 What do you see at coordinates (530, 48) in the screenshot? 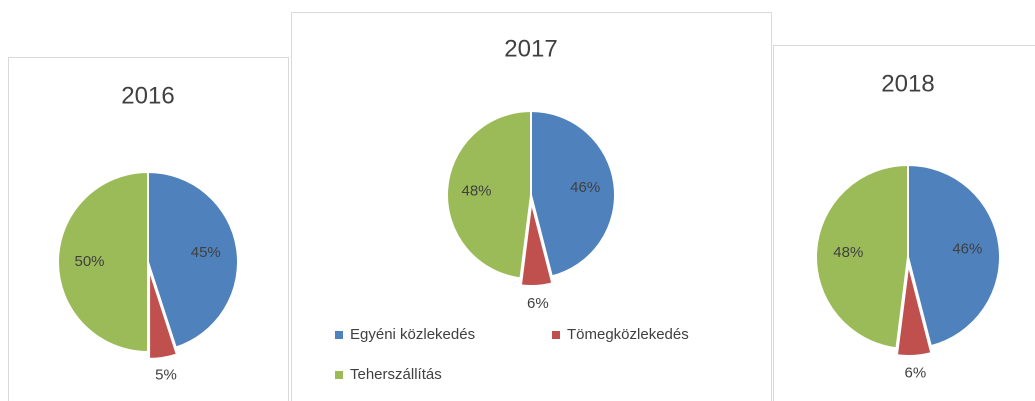
I see `chart-title: 2017` at bounding box center [530, 48].